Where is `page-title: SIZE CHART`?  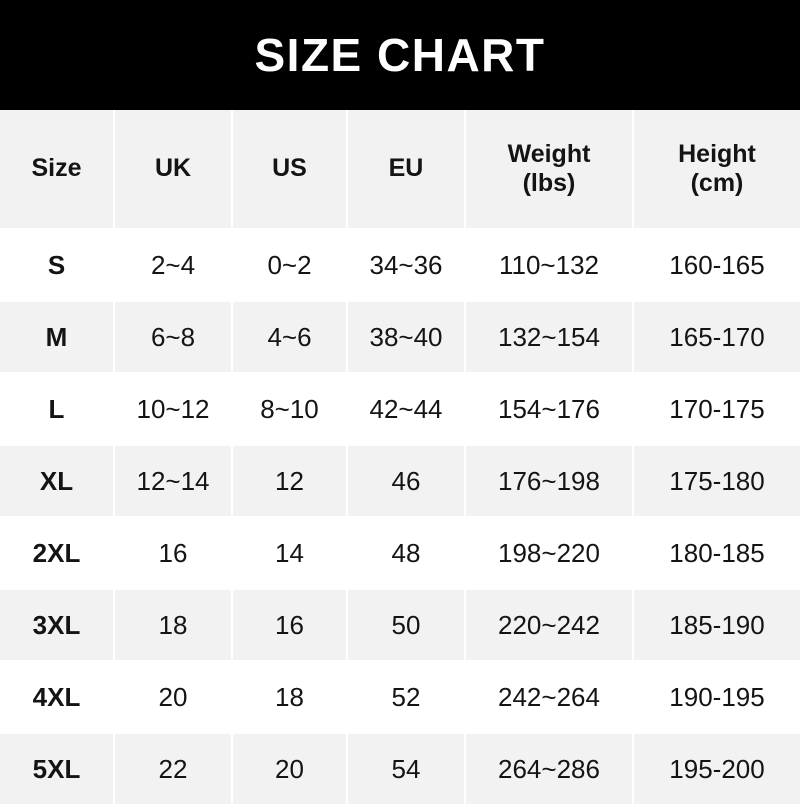 page-title: SIZE CHART is located at coordinates (400, 55).